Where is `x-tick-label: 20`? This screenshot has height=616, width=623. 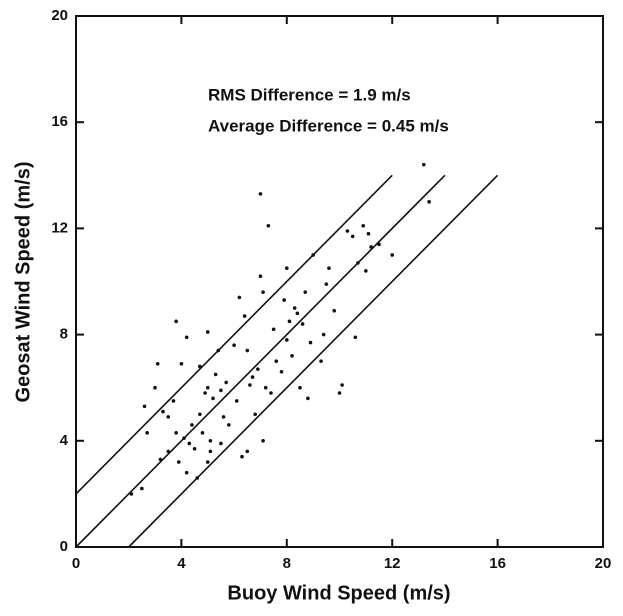
x-tick-label: 20 is located at coordinates (603, 563).